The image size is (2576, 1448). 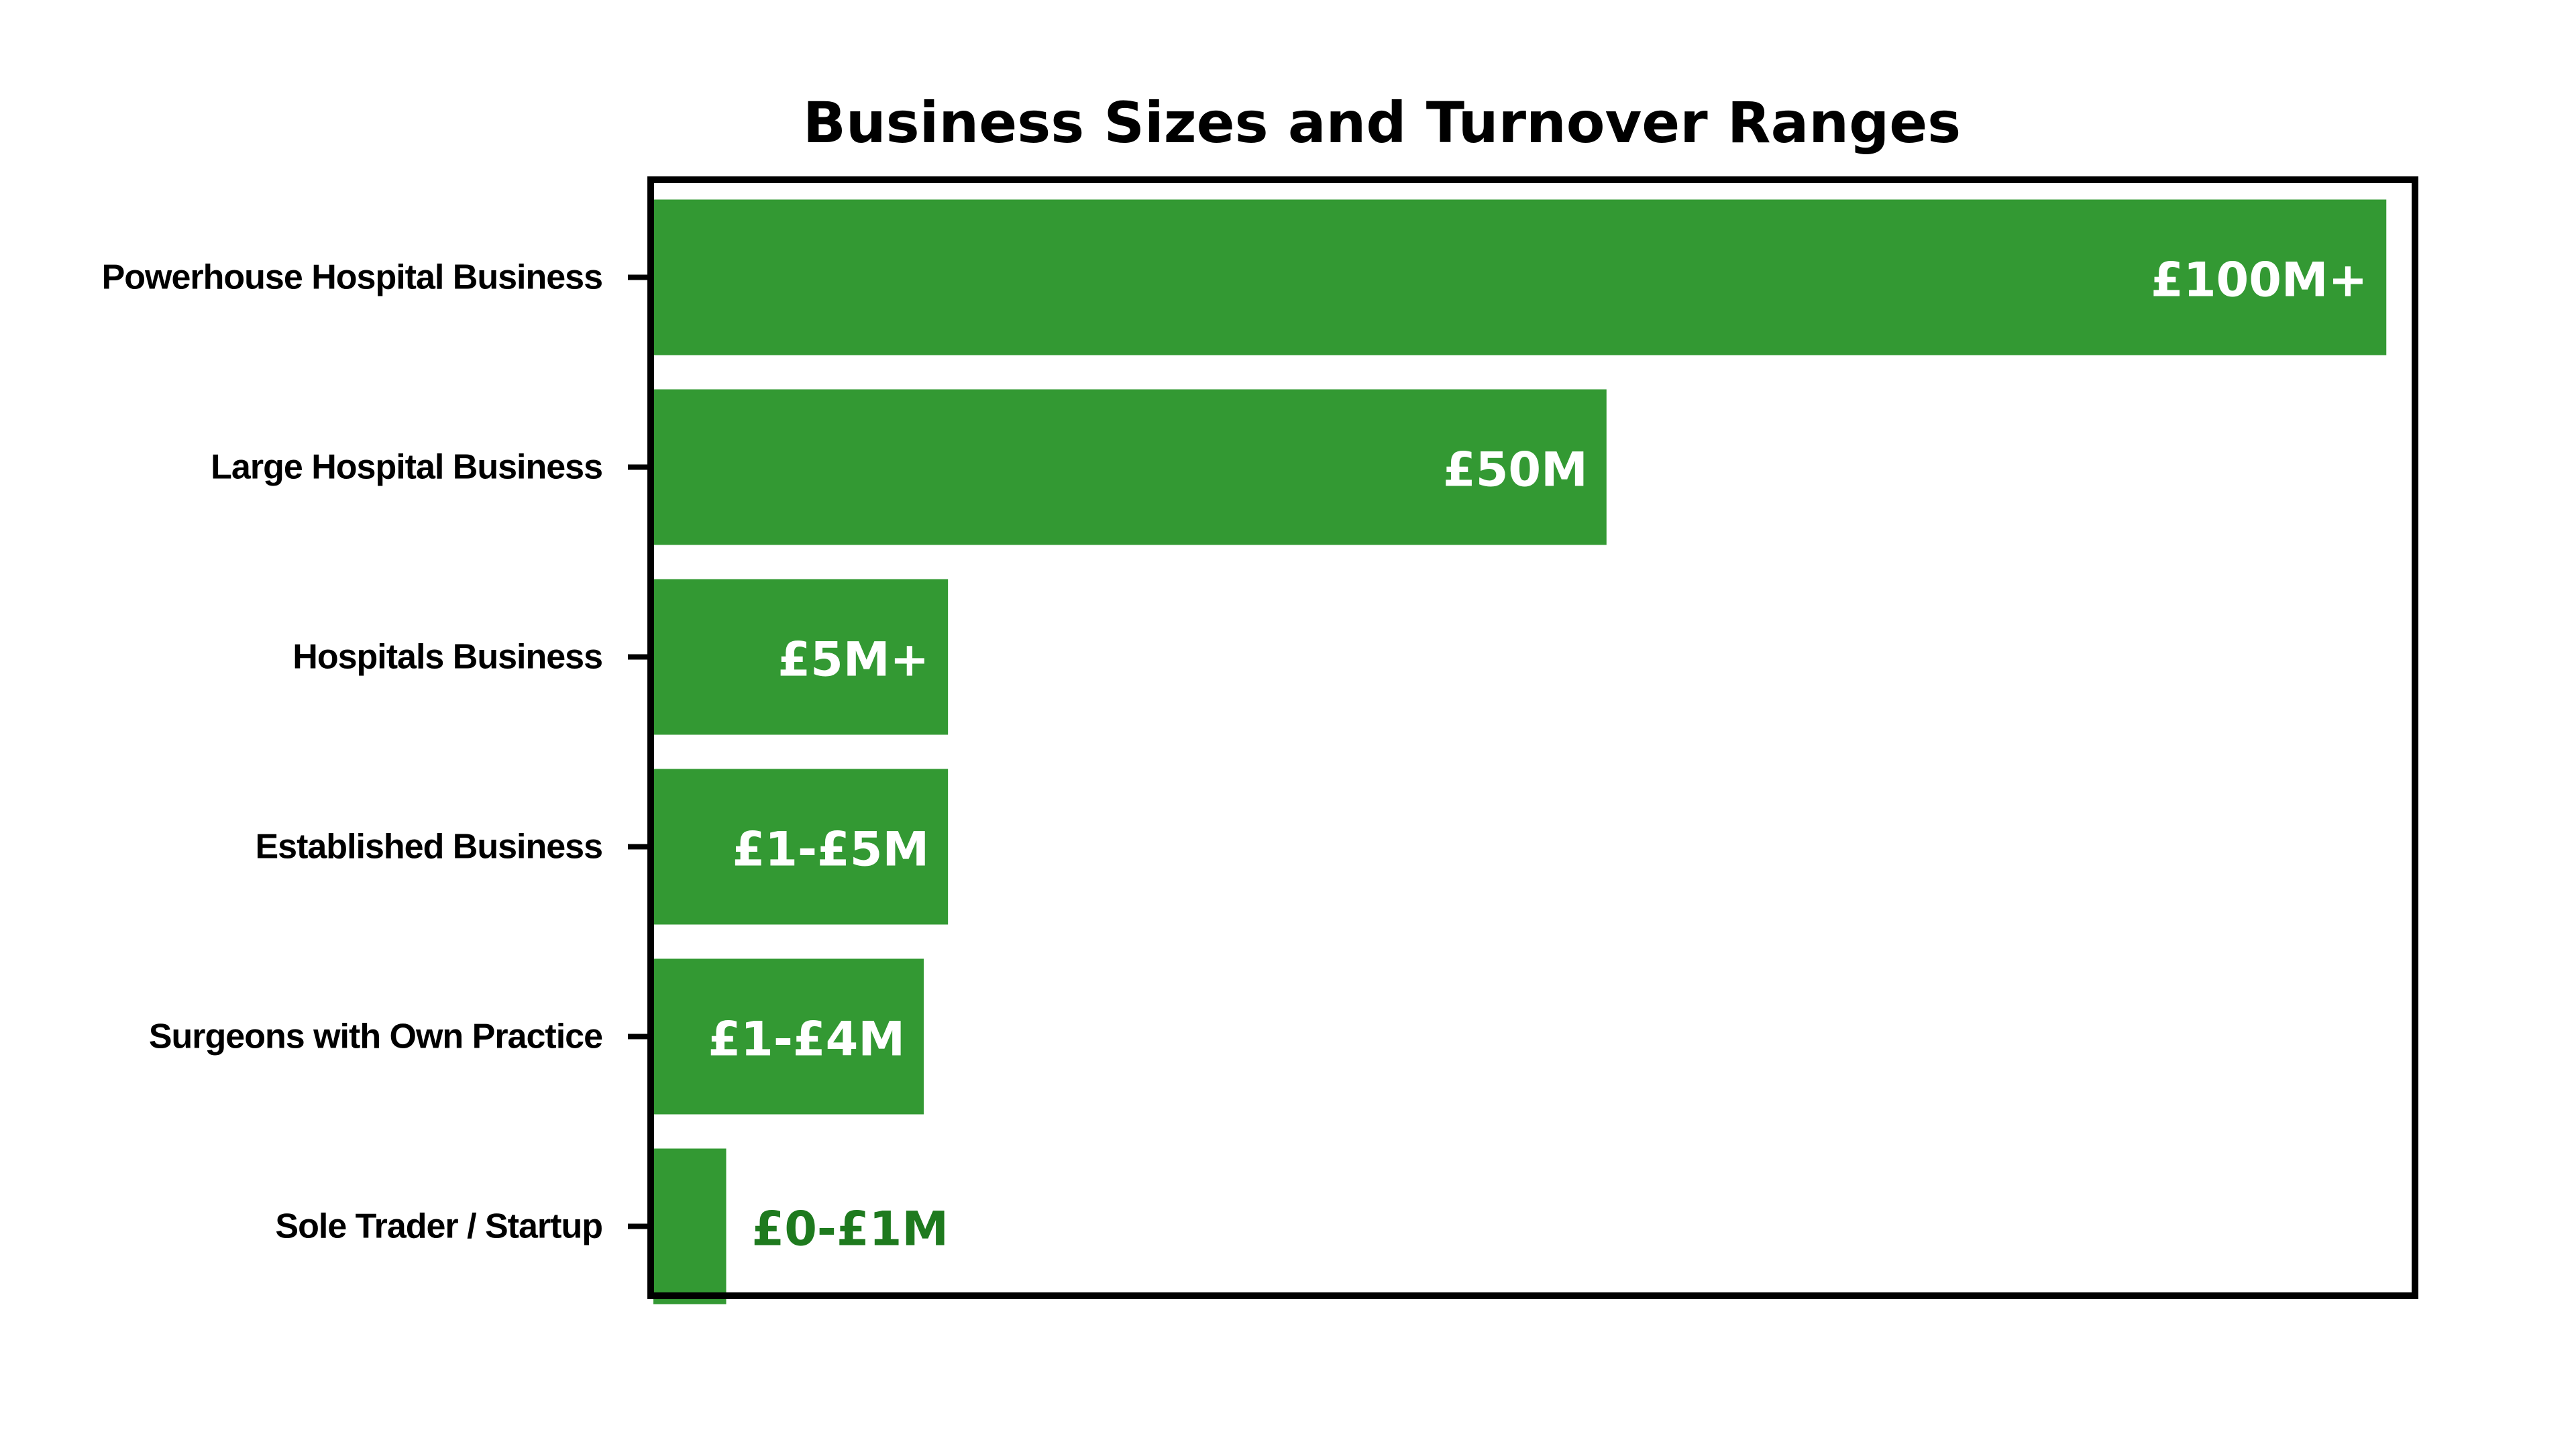 What do you see at coordinates (638, 751) in the screenshot?
I see `y-axis-ticks` at bounding box center [638, 751].